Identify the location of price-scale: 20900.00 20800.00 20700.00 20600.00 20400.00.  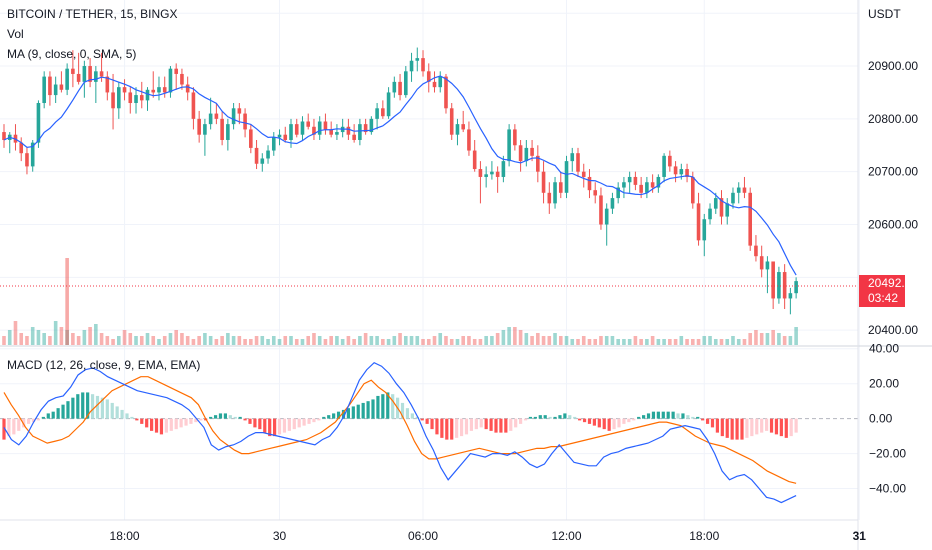
(893, 198).